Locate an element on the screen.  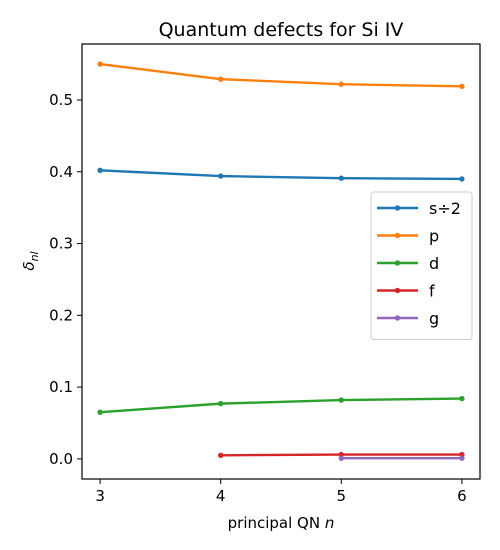
x-tick-label: 5 is located at coordinates (342, 496).